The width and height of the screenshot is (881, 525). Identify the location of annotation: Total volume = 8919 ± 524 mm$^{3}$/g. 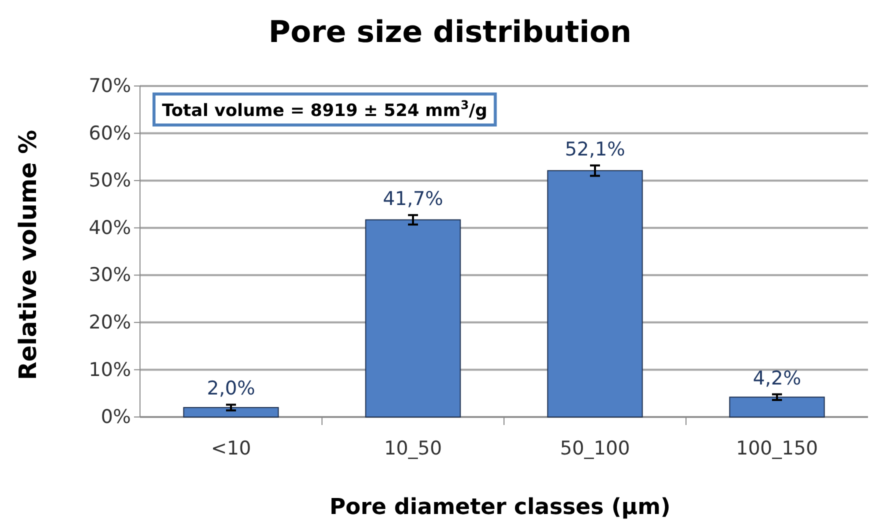
(325, 109).